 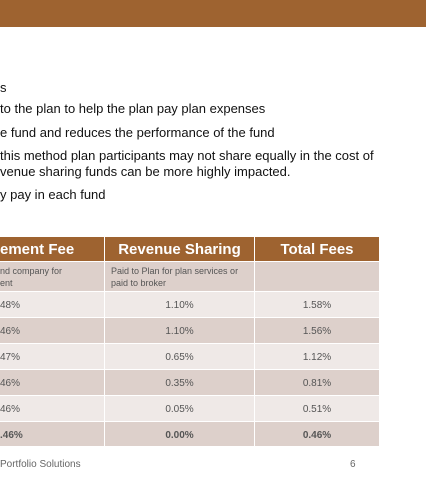 I want to click on table-cell: 0.46%, so click(x=317, y=434).